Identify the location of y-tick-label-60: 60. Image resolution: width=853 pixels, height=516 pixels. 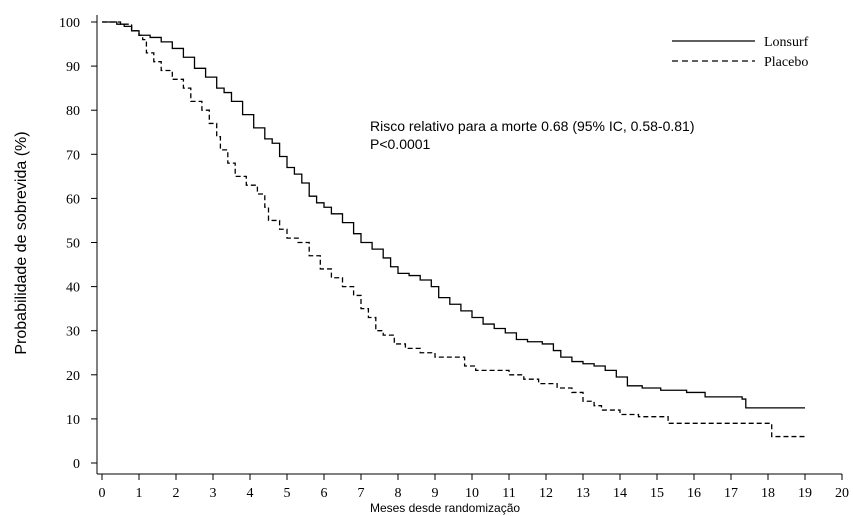
(73, 199).